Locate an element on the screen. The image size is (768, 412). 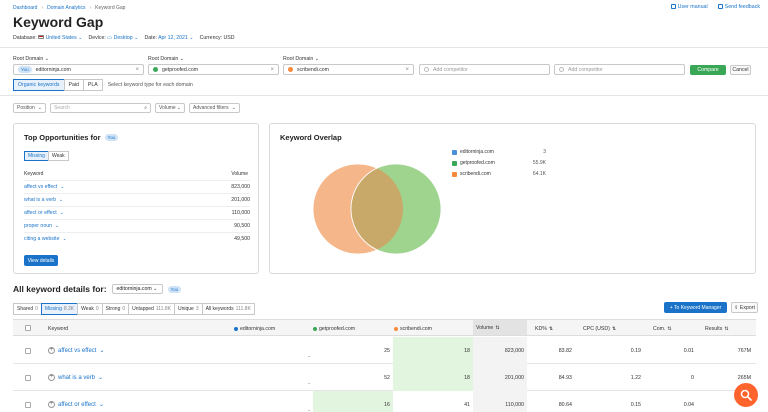
us-flag-icon is located at coordinates (41, 37).